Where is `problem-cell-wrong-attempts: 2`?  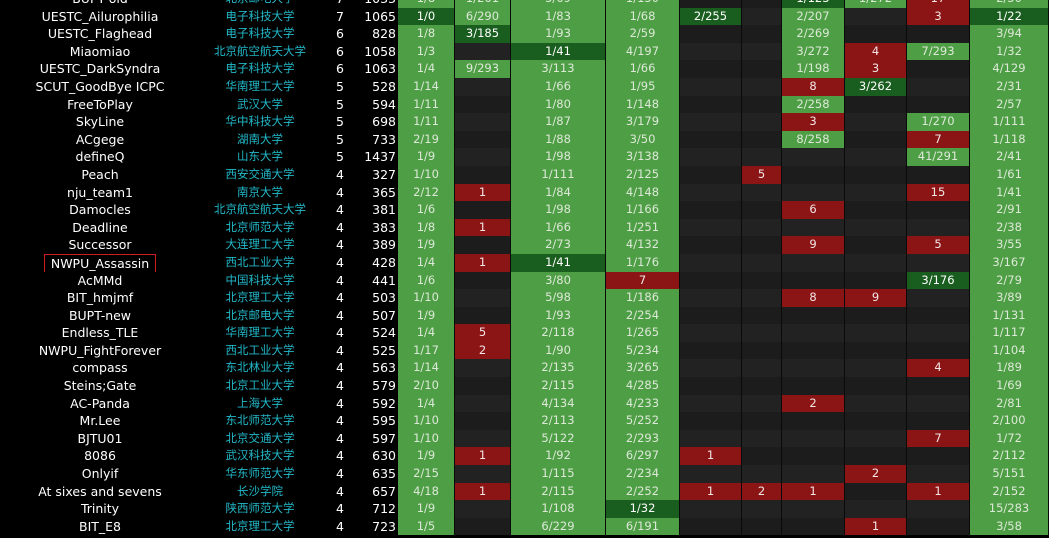 problem-cell-wrong-attempts: 2 is located at coordinates (762, 491).